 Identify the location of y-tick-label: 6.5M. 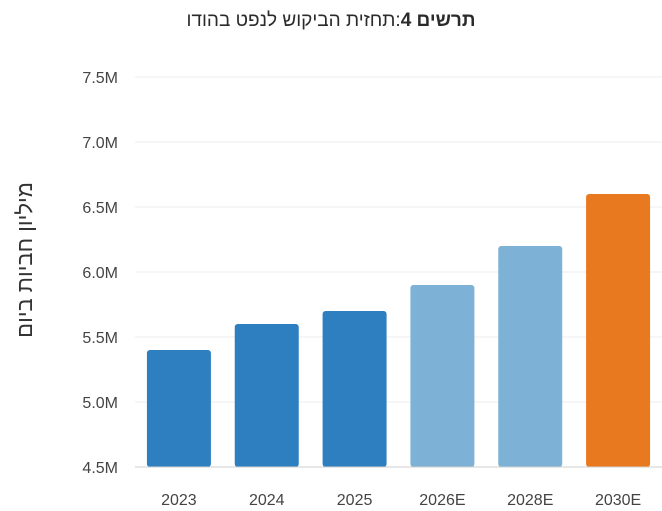
(100, 208).